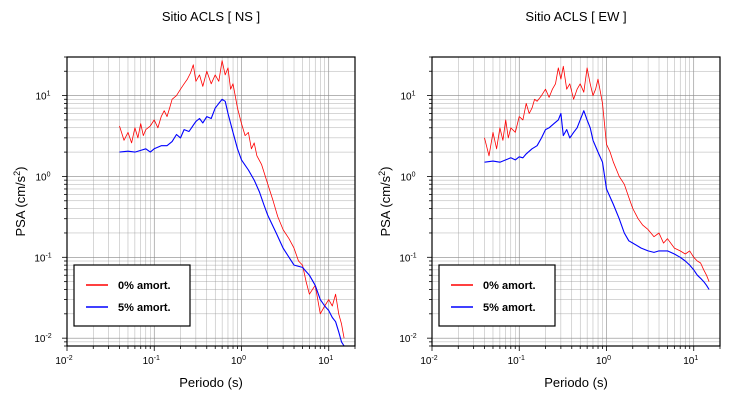 The image size is (730, 400). Describe the element at coordinates (575, 16) in the screenshot. I see `chart-title: Sitio ACLS [ EW ]` at that location.